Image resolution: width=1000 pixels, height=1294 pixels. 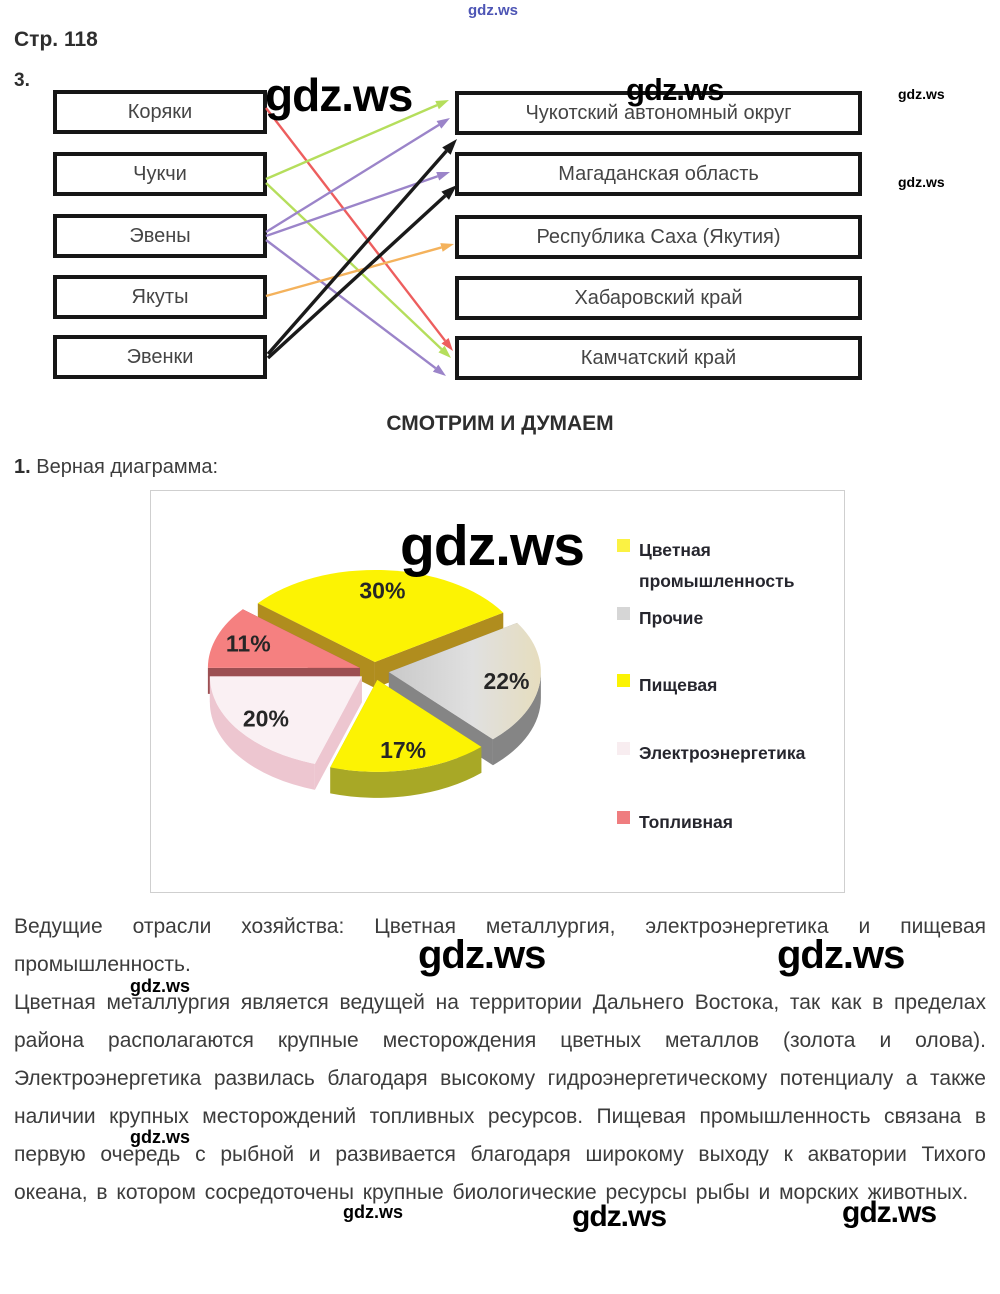 I want to click on right-box-kamchatka: Камчатский край, so click(x=658, y=358).